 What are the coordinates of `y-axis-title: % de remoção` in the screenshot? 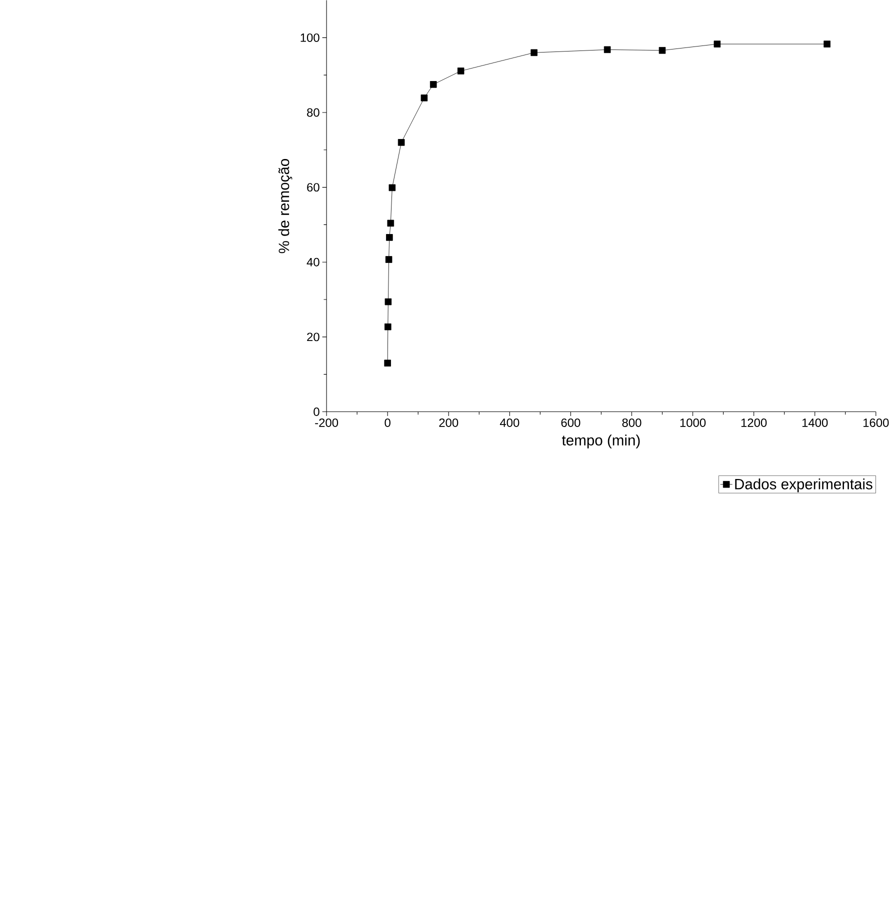 It's located at (285, 206).